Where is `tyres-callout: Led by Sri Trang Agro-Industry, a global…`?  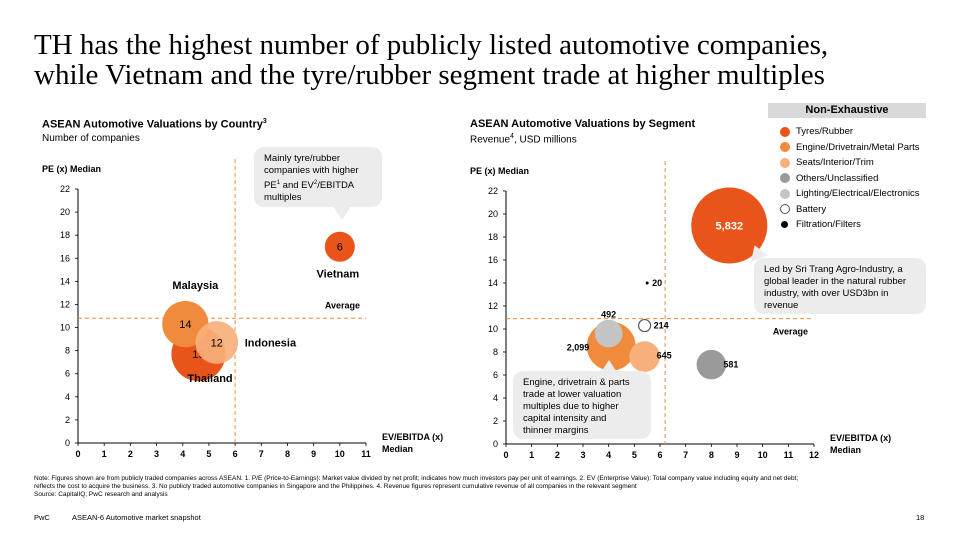 tyres-callout: Led by Sri Trang Agro-Industry, a global… is located at coordinates (840, 286).